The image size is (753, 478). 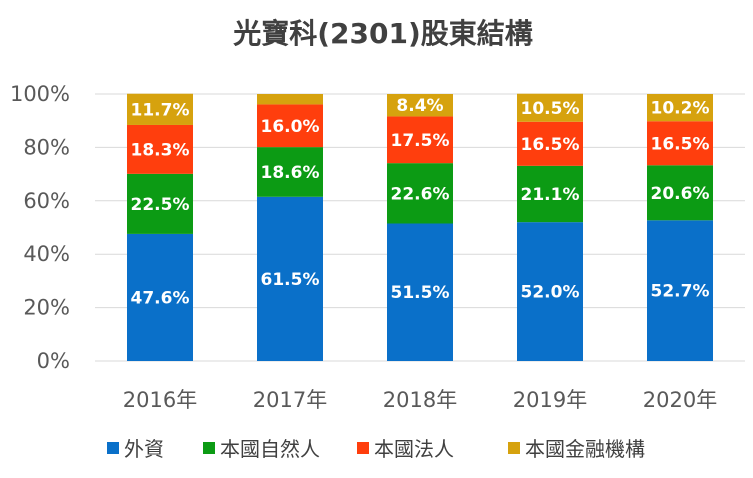 I want to click on x-axis-ticks: 2016年 2017年 2018年 2019年 2020年, so click(x=420, y=400).